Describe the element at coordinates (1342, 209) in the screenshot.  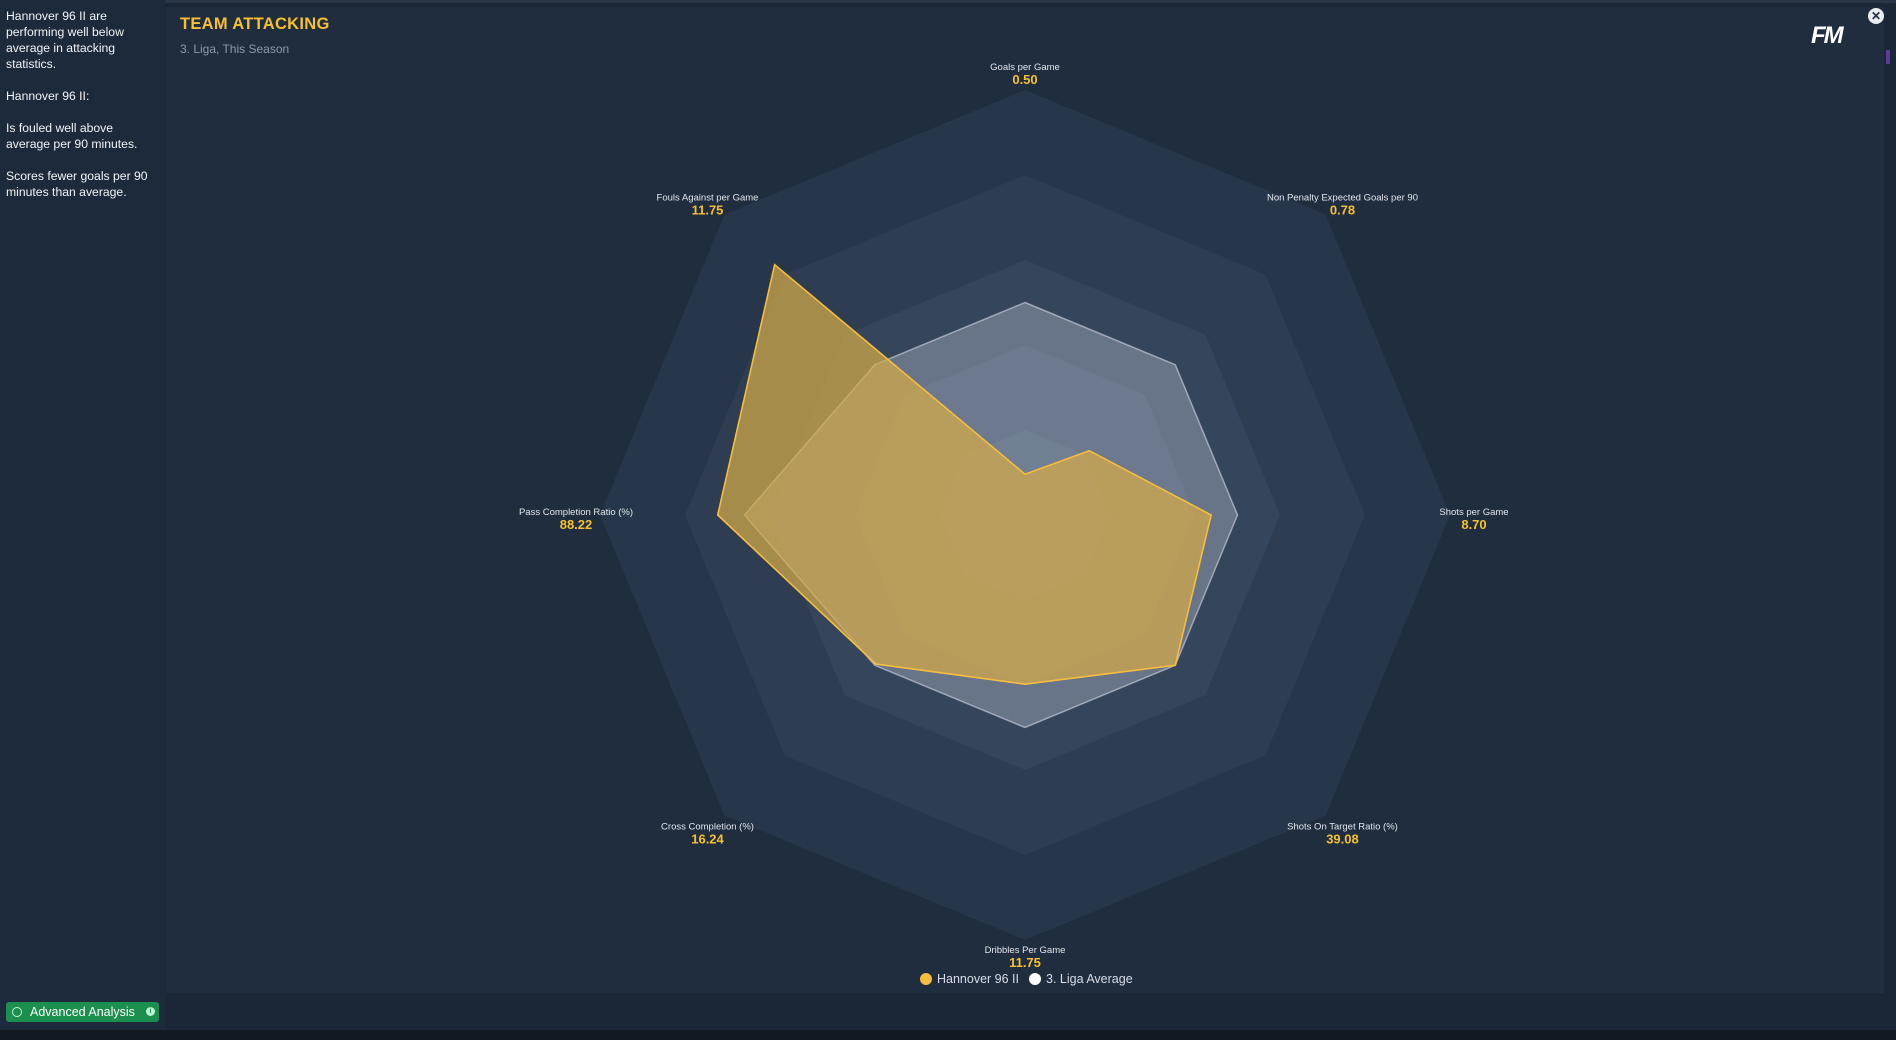
I see `axis-value-2: 0.78` at that location.